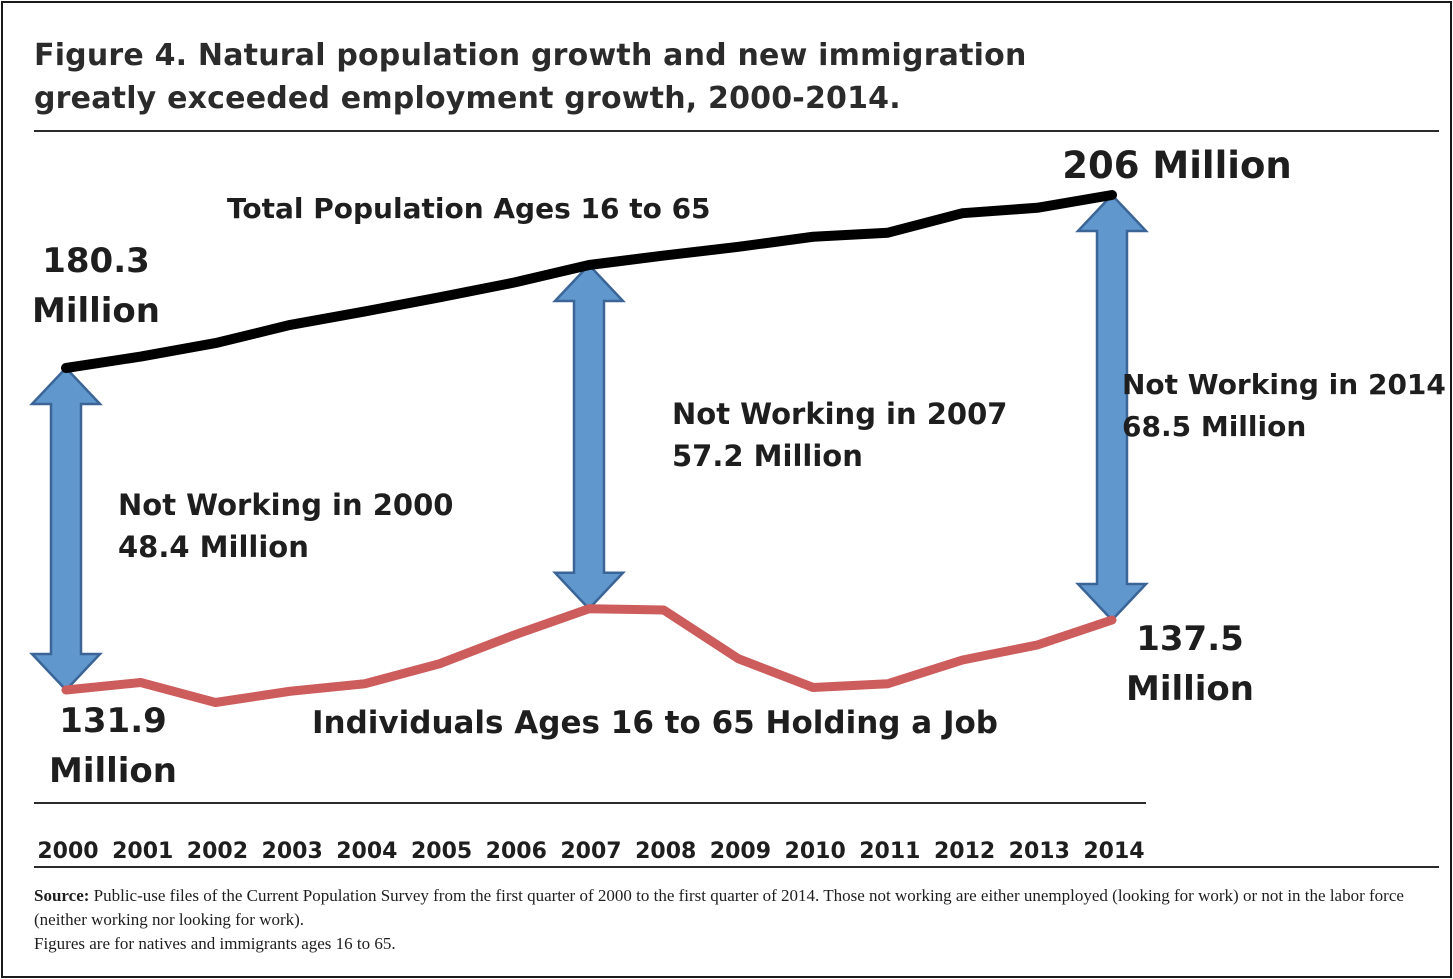 The width and height of the screenshot is (1453, 979). I want to click on gap-label-2014-value: 68.5 Million, so click(1214, 426).